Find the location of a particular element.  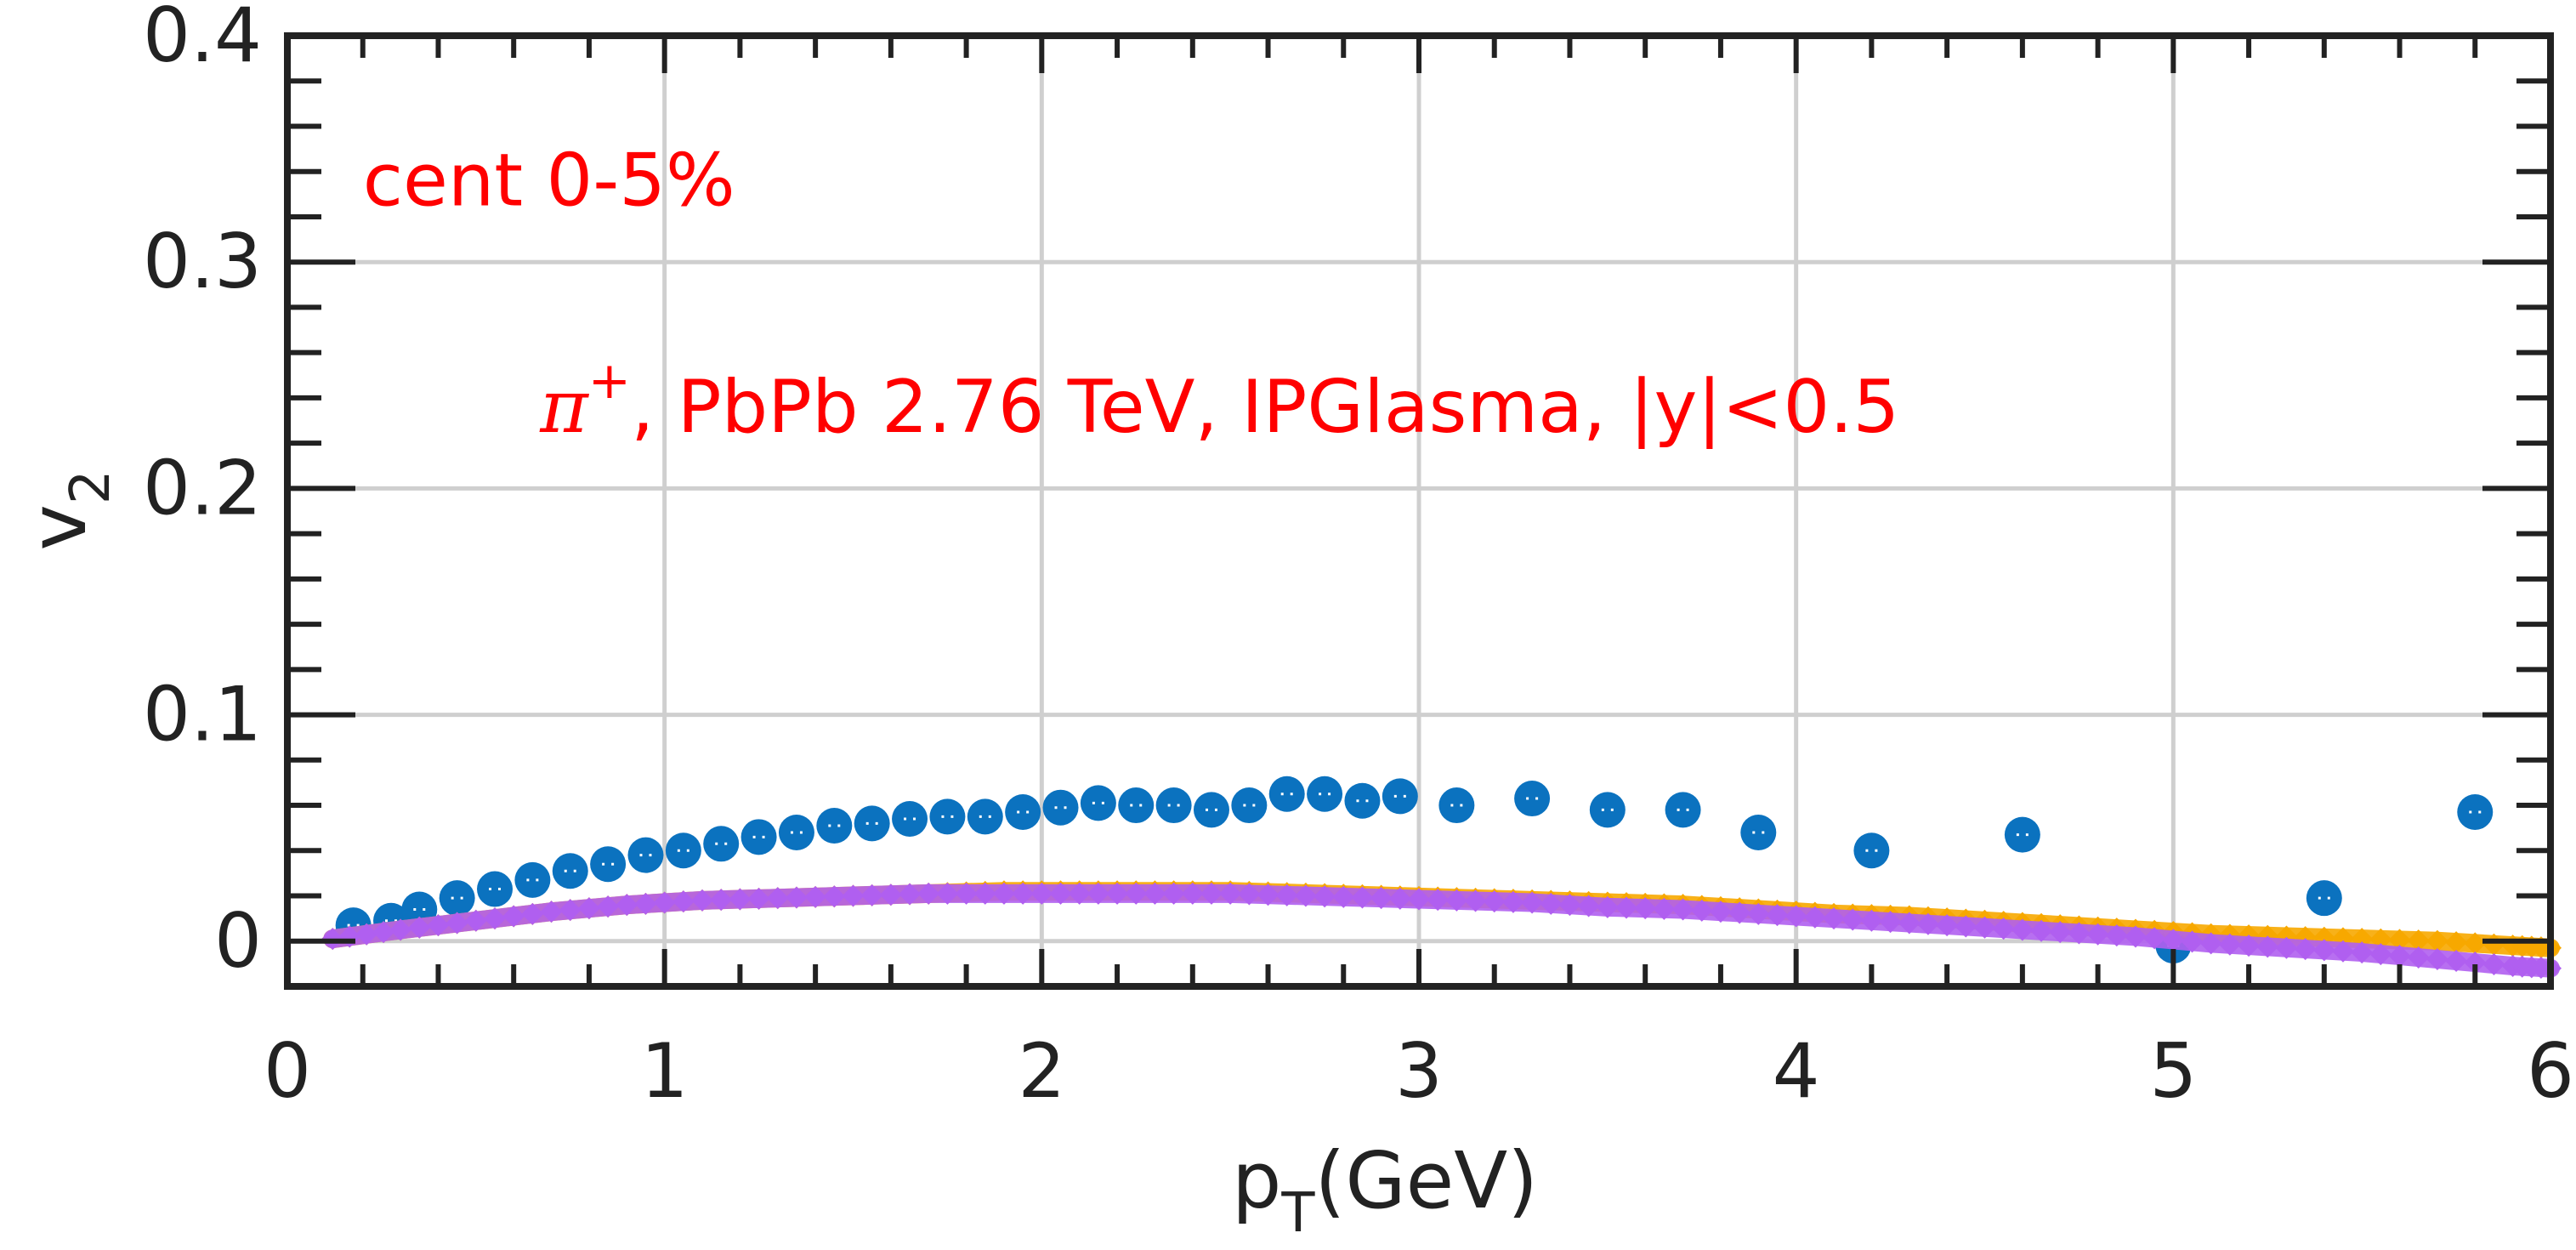

y-axis-title-main: v is located at coordinates (59, 527).